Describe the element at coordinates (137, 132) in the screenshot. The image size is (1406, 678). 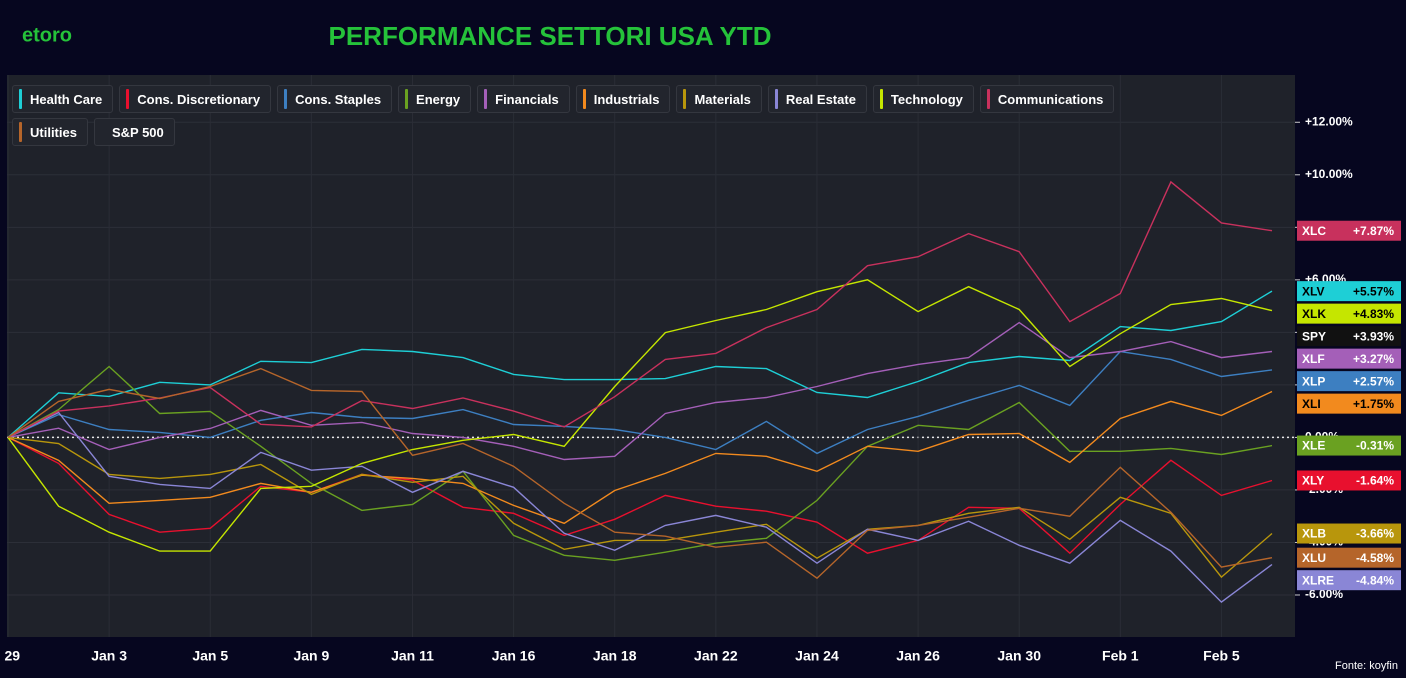
I see `legend-label: S&P 500` at that location.